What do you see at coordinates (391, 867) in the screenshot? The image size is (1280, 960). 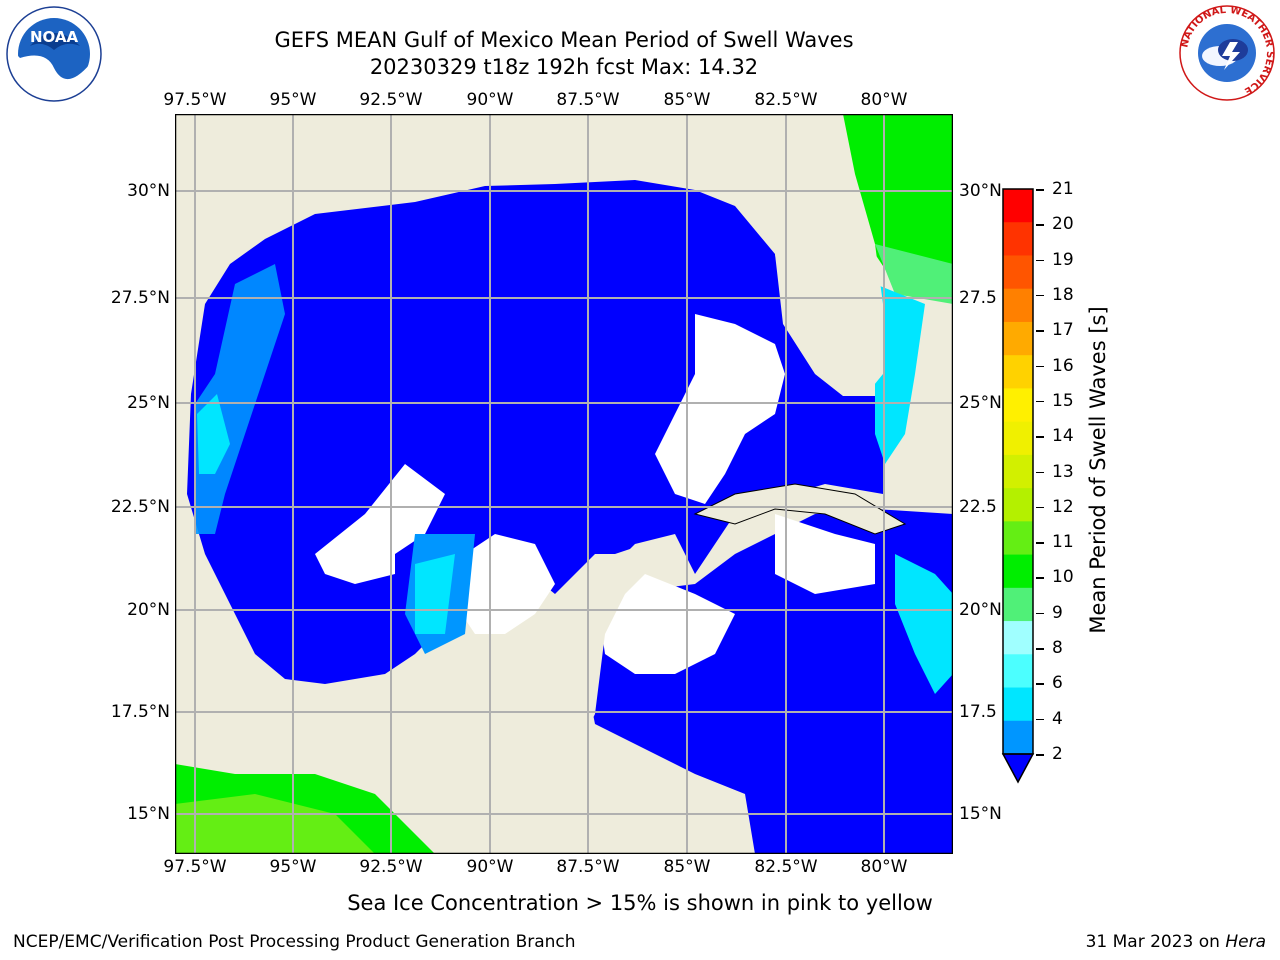 I see `lon-label-bottom: 92.5°W` at bounding box center [391, 867].